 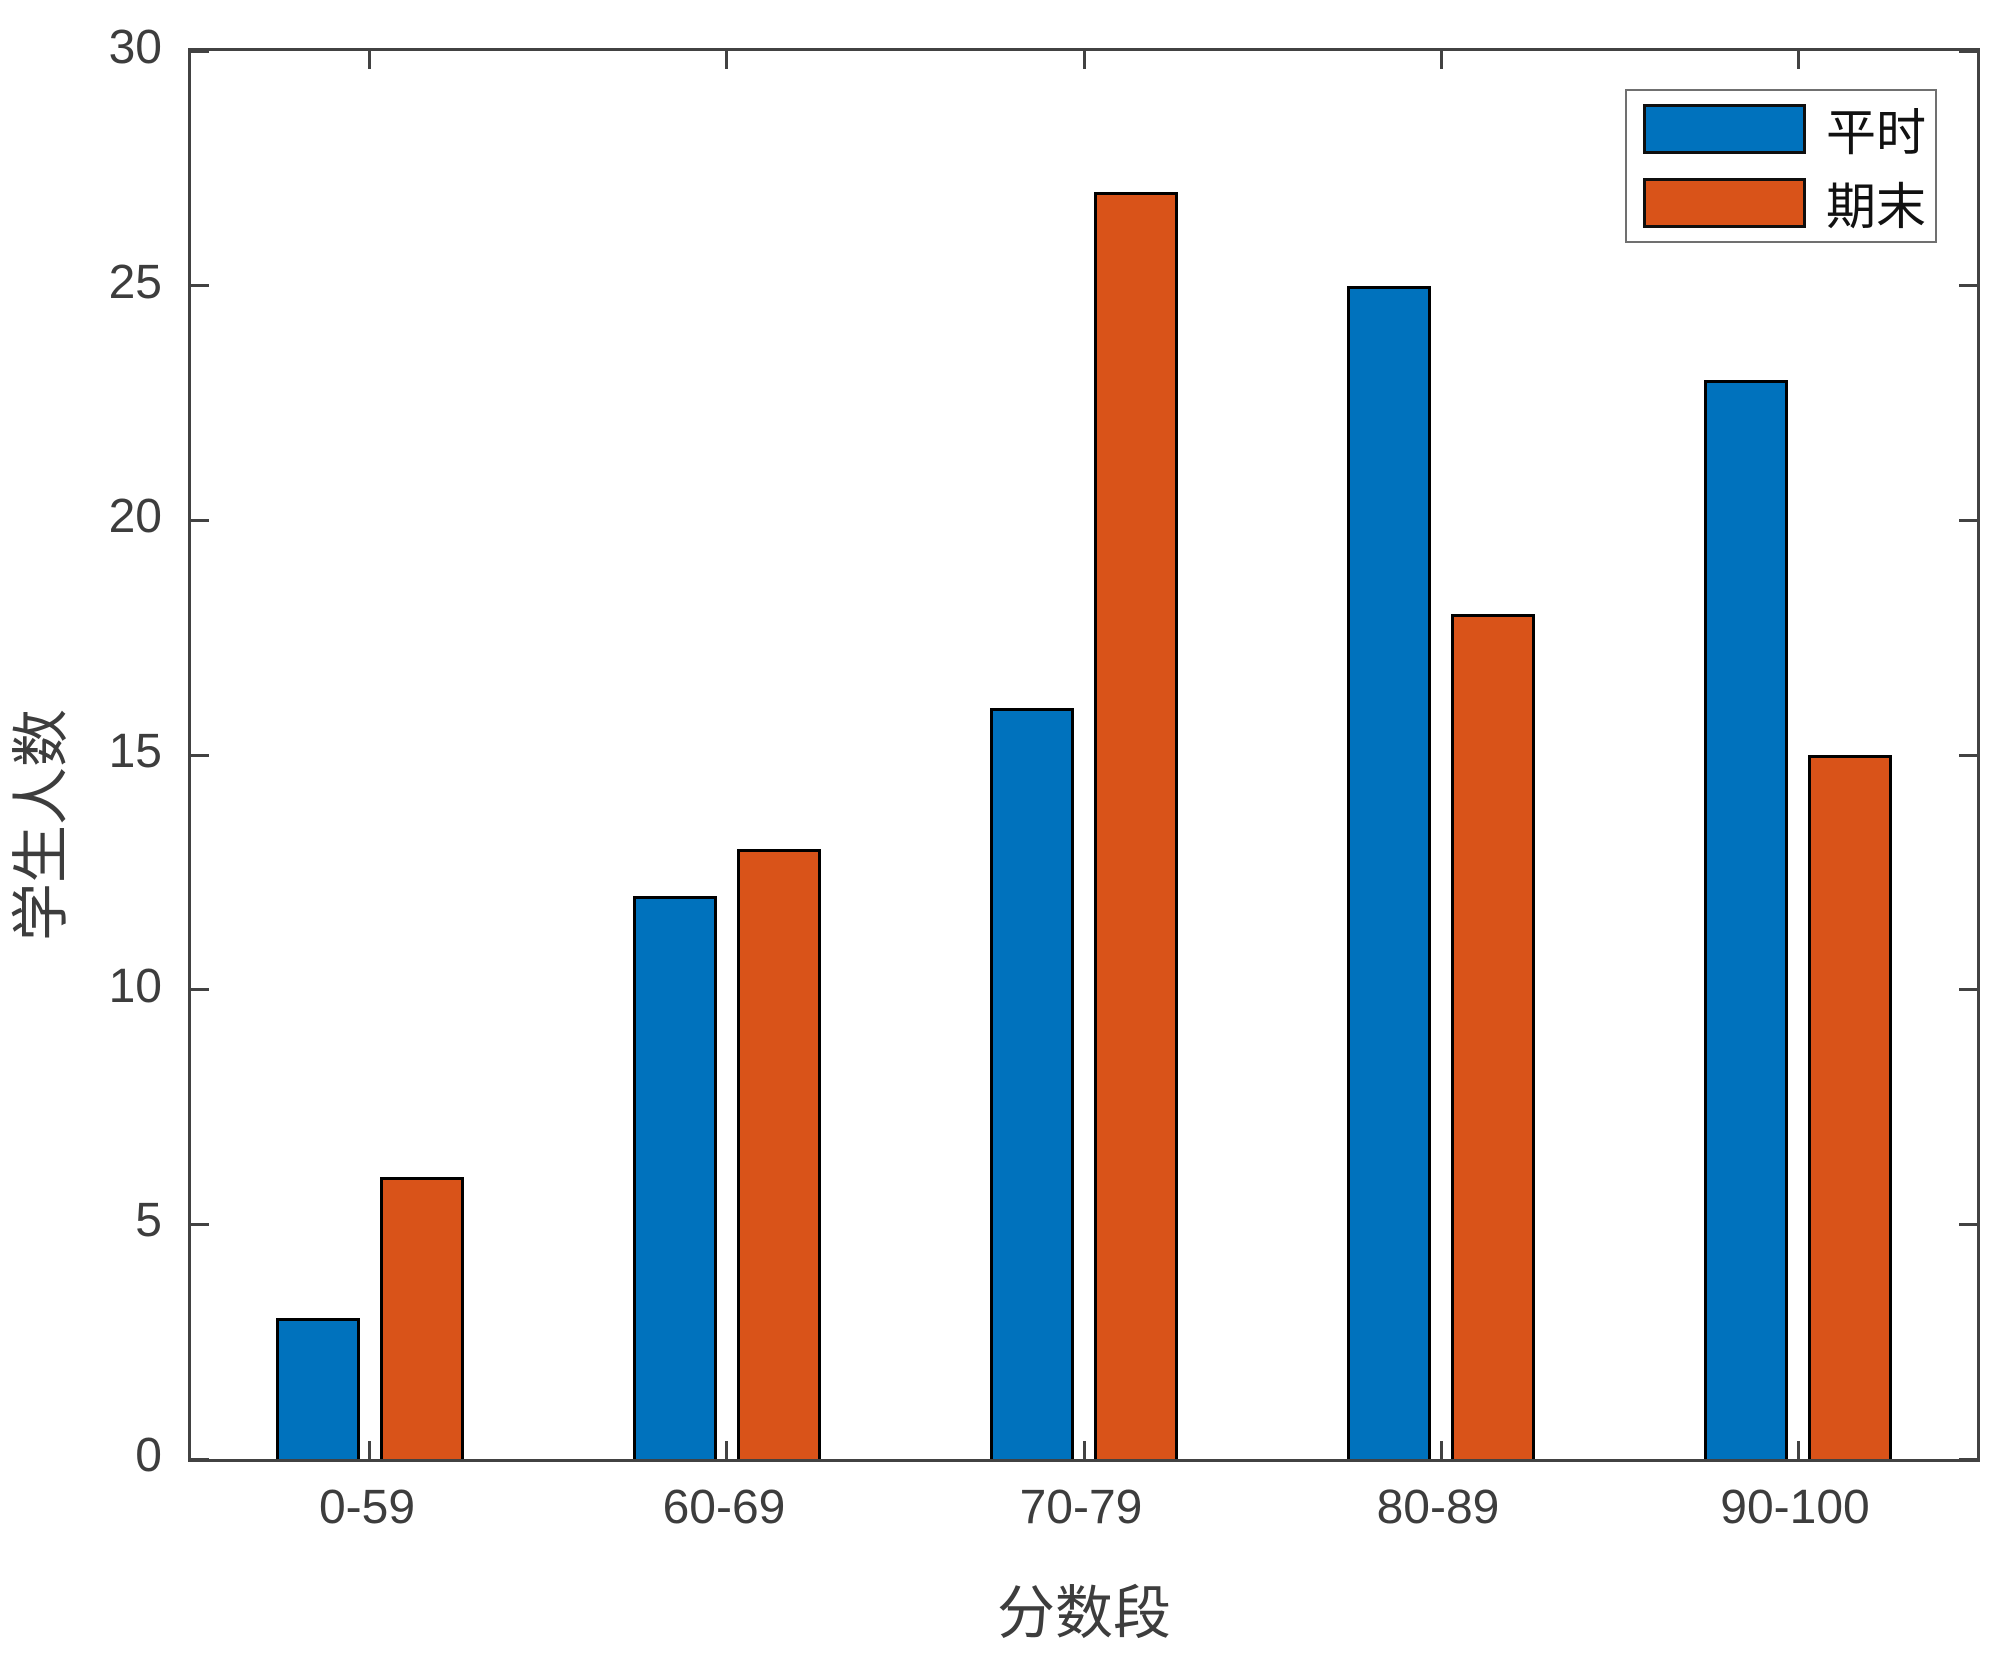 I want to click on x-tick-label: 70-79, so click(x=1081, y=1507).